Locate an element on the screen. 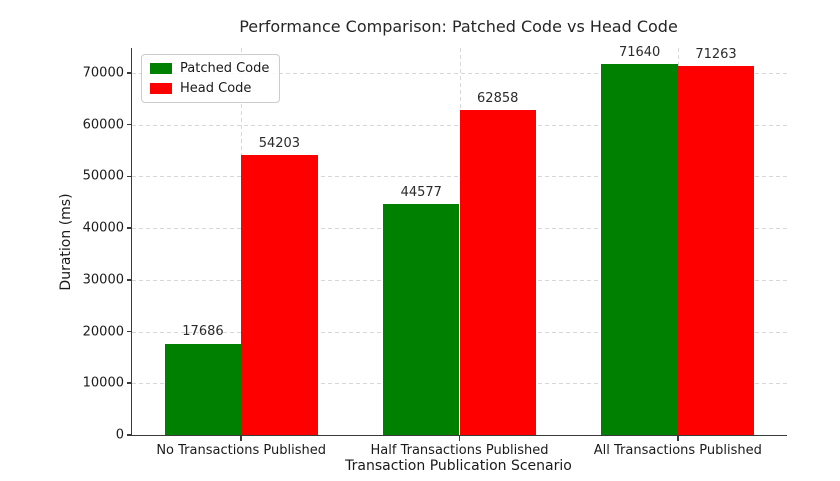 The width and height of the screenshot is (840, 481). y-tick-label: 10000 is located at coordinates (103, 383).